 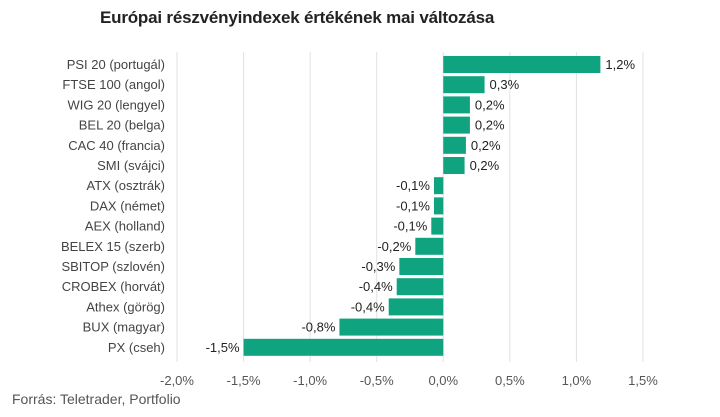 What do you see at coordinates (223, 347) in the screenshot?
I see `data-label: -1,5%` at bounding box center [223, 347].